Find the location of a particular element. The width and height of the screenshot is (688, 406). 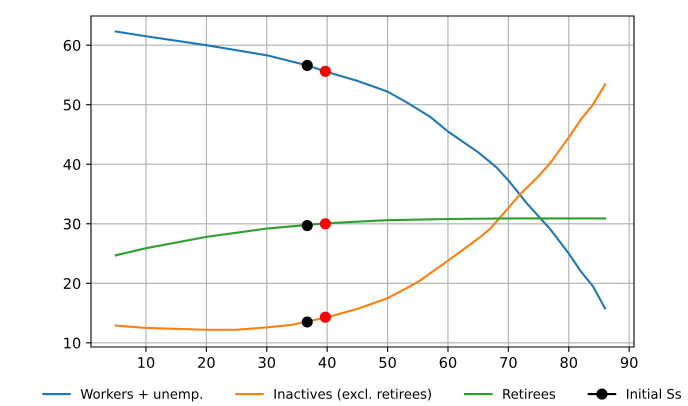

legend-label: Inactives (excl. retirees) is located at coordinates (352, 394).